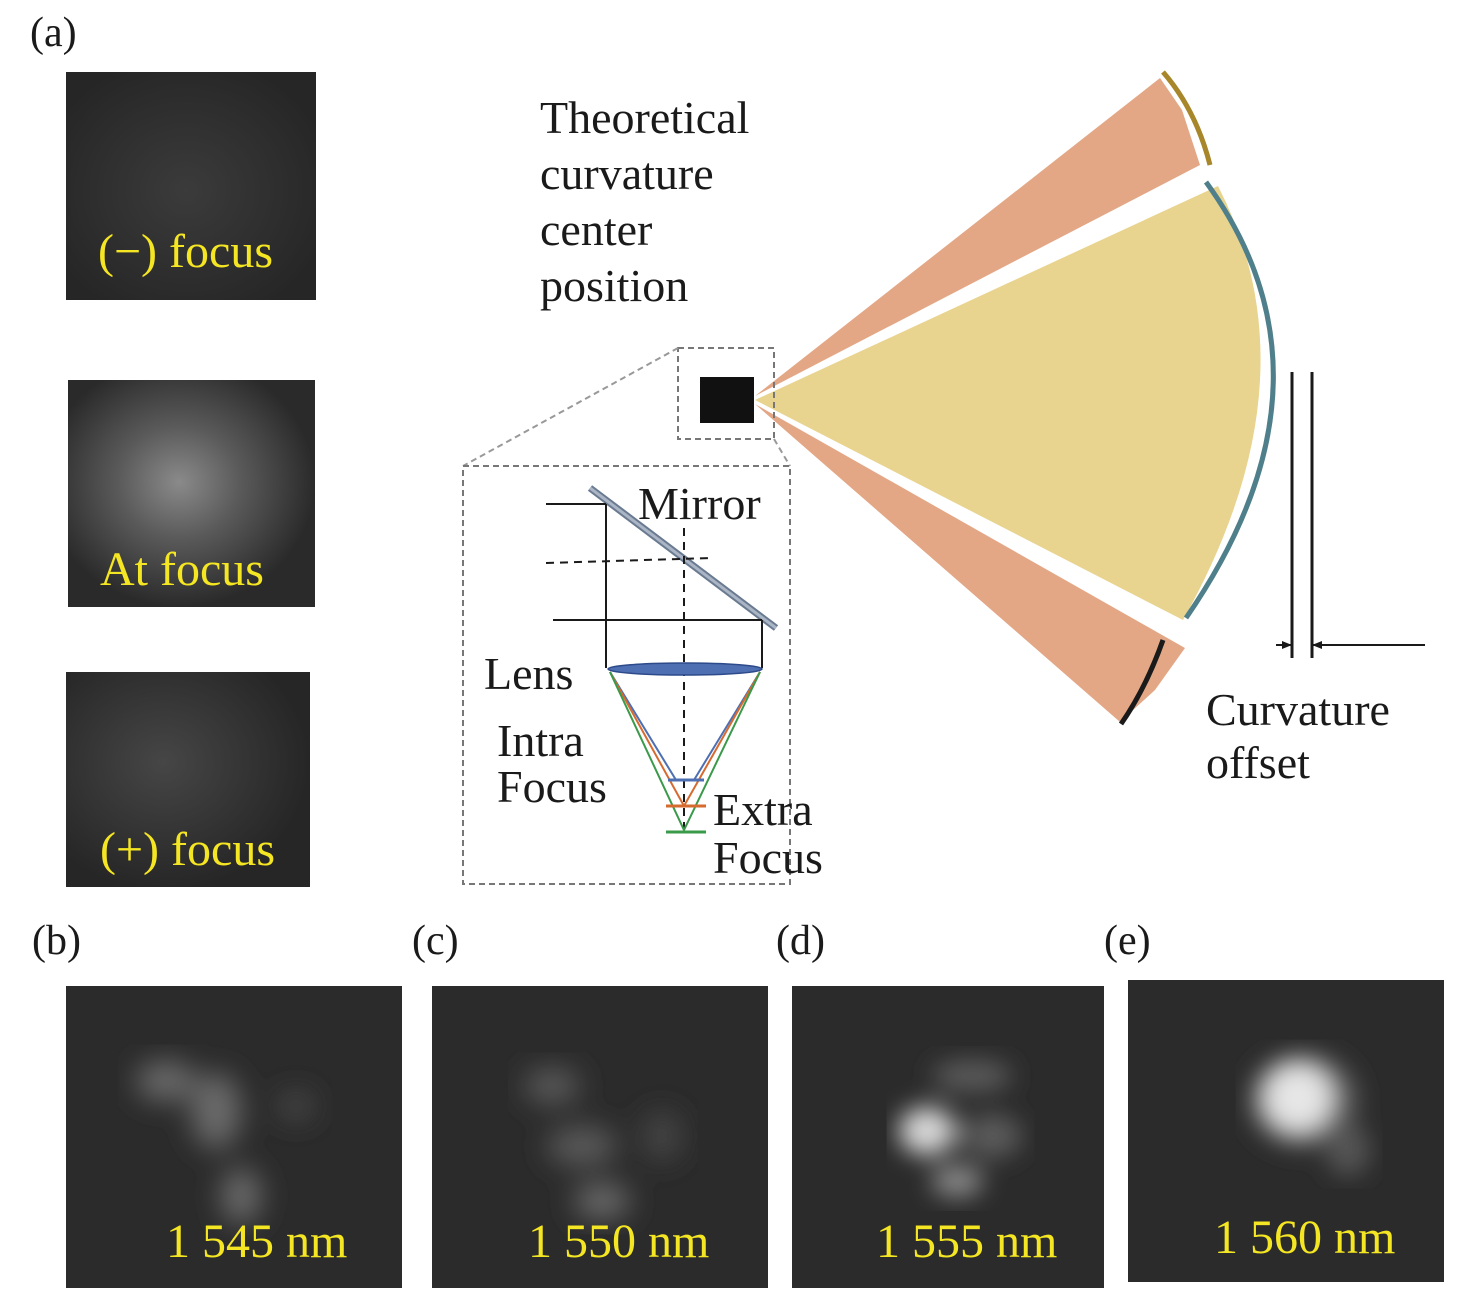 The width and height of the screenshot is (1476, 1290). Describe the element at coordinates (529, 673) in the screenshot. I see `lens-label: Lens` at that location.